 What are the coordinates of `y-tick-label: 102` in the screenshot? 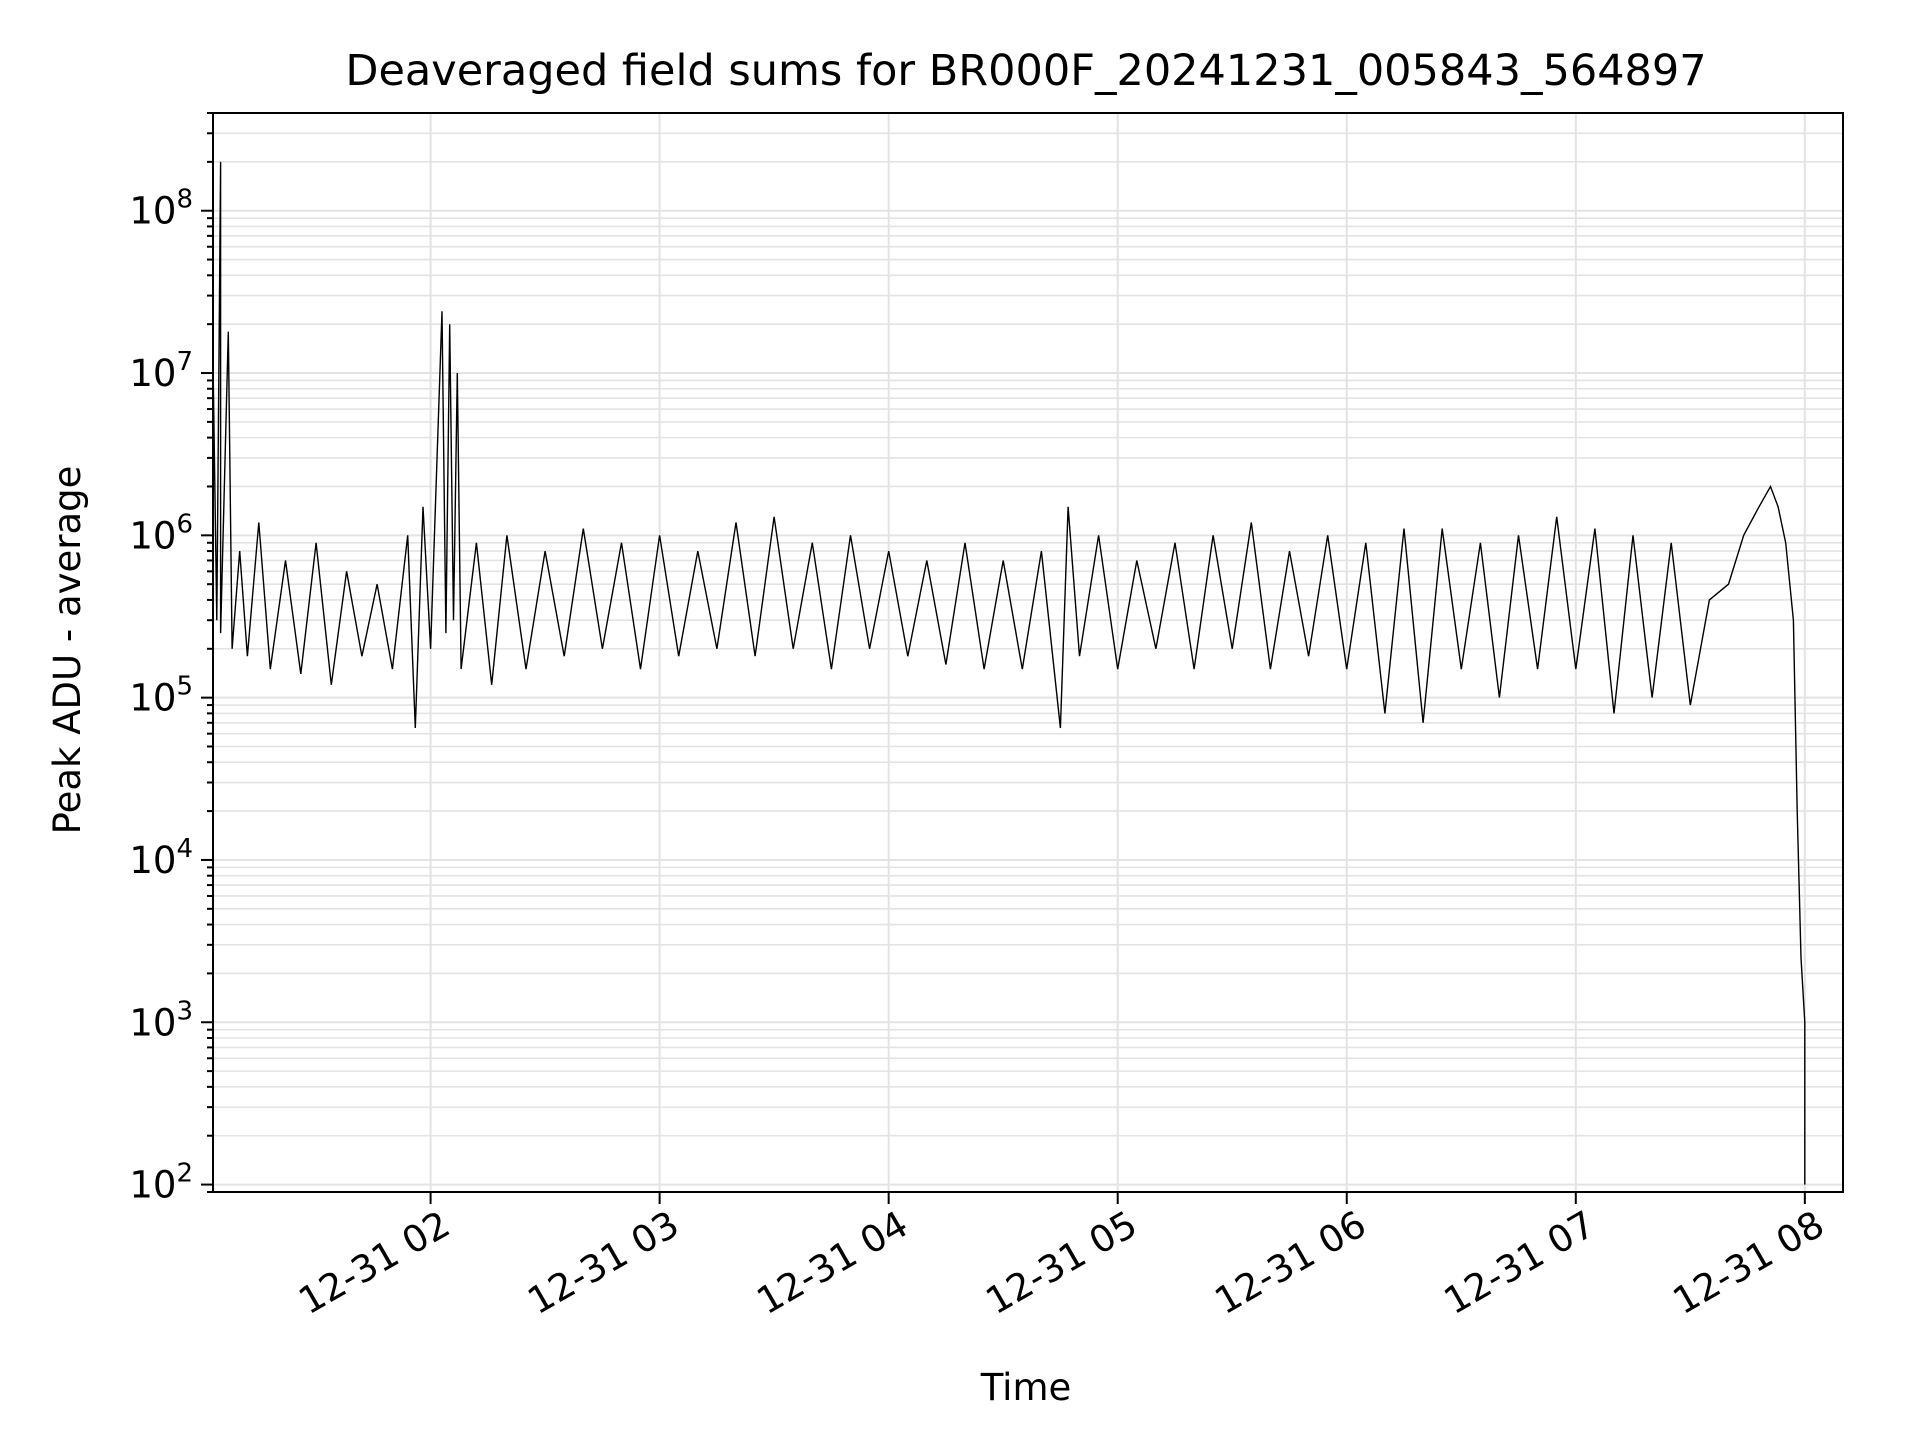 It's located at (161, 1183).